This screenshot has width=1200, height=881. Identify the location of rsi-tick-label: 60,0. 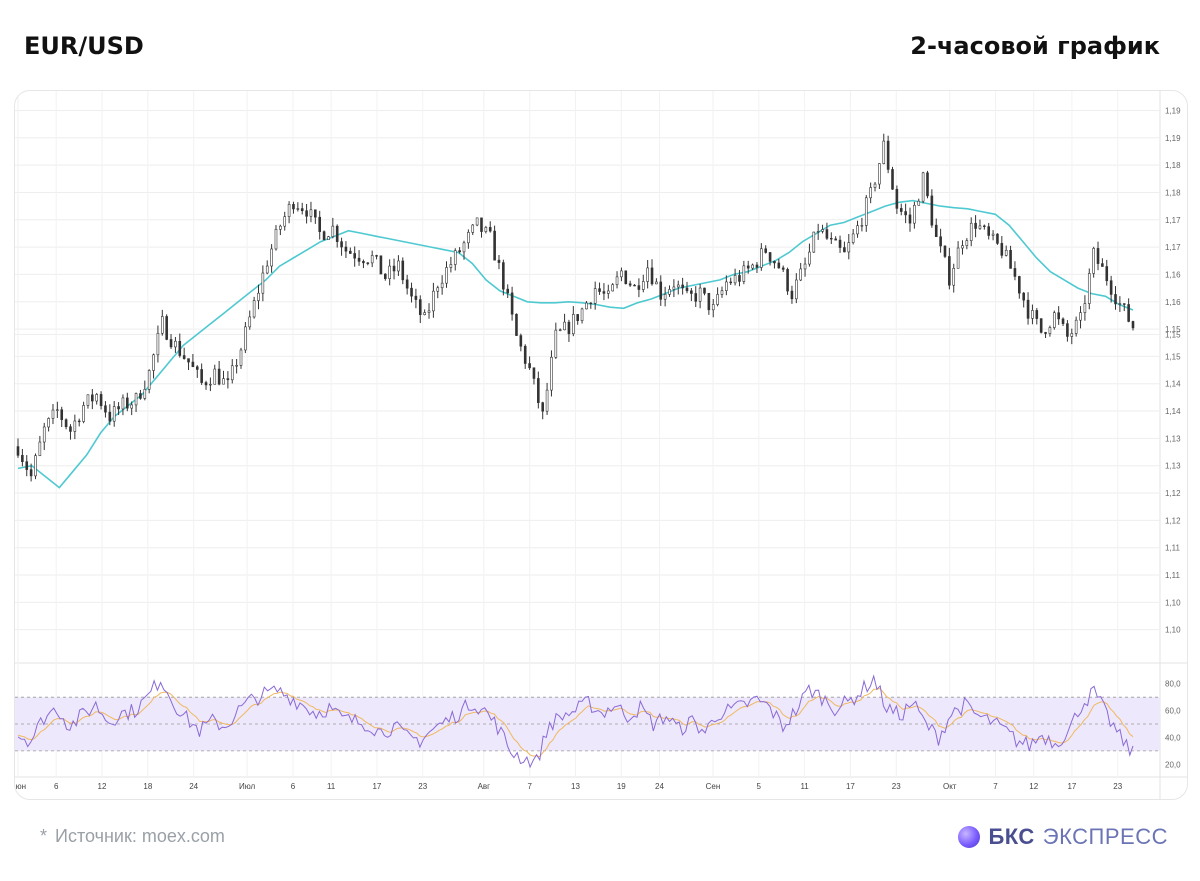
(1173, 711).